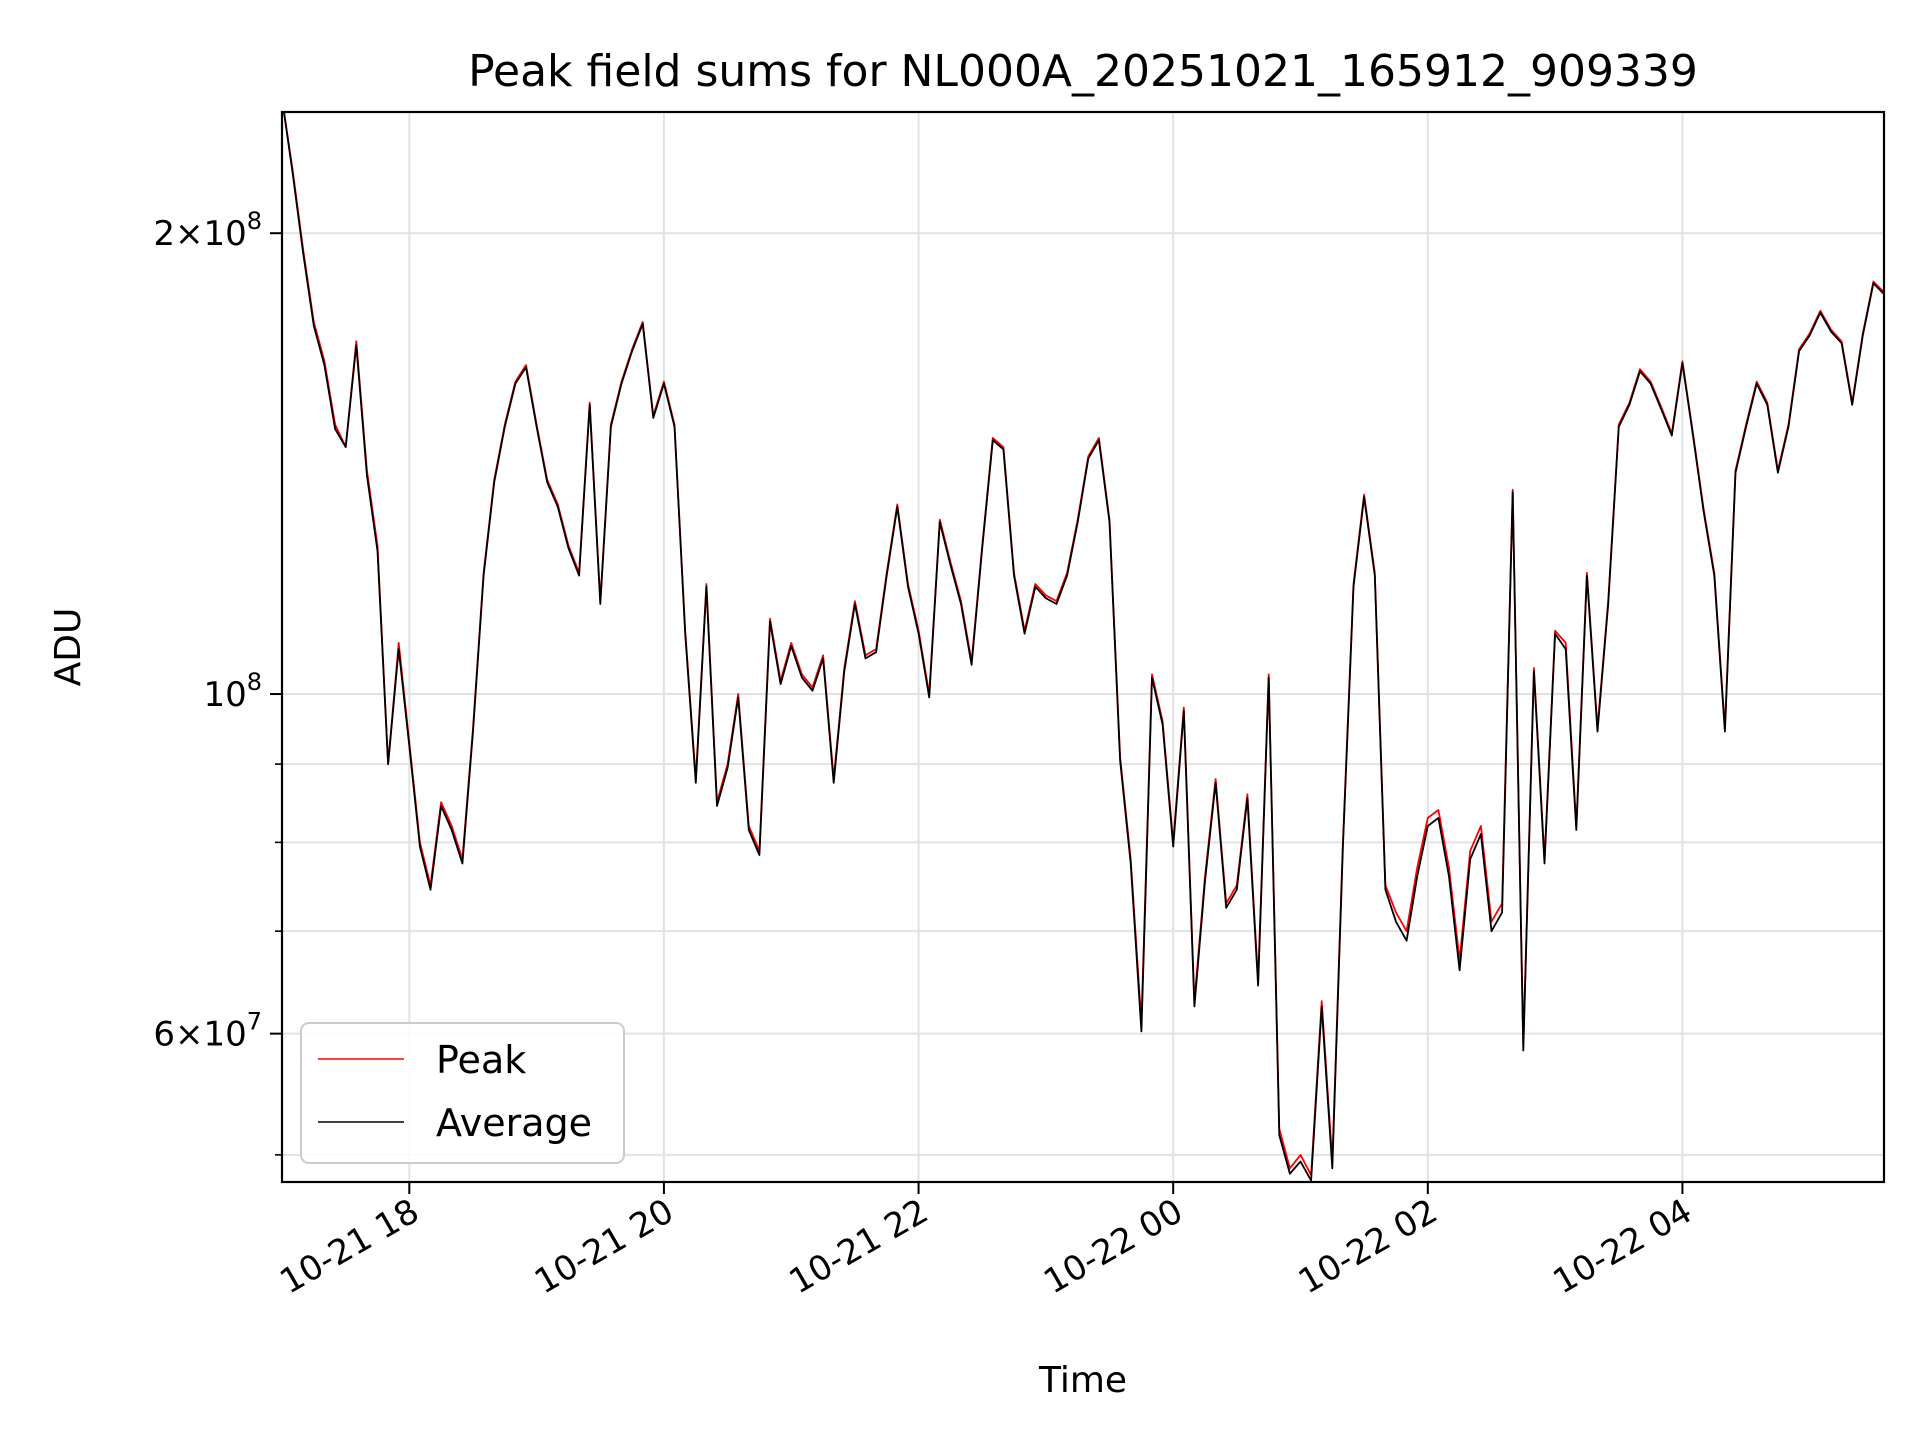 This screenshot has width=1920, height=1440. I want to click on x-axis-label: Time, so click(1082, 1380).